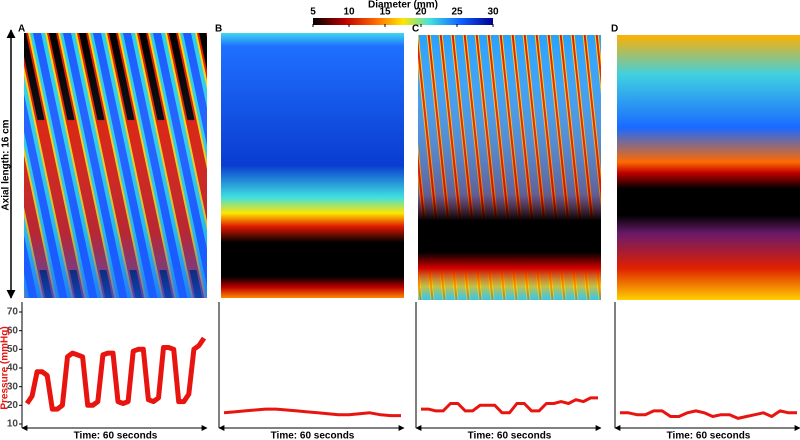  I want to click on y-tick-label: 20, so click(13, 405).